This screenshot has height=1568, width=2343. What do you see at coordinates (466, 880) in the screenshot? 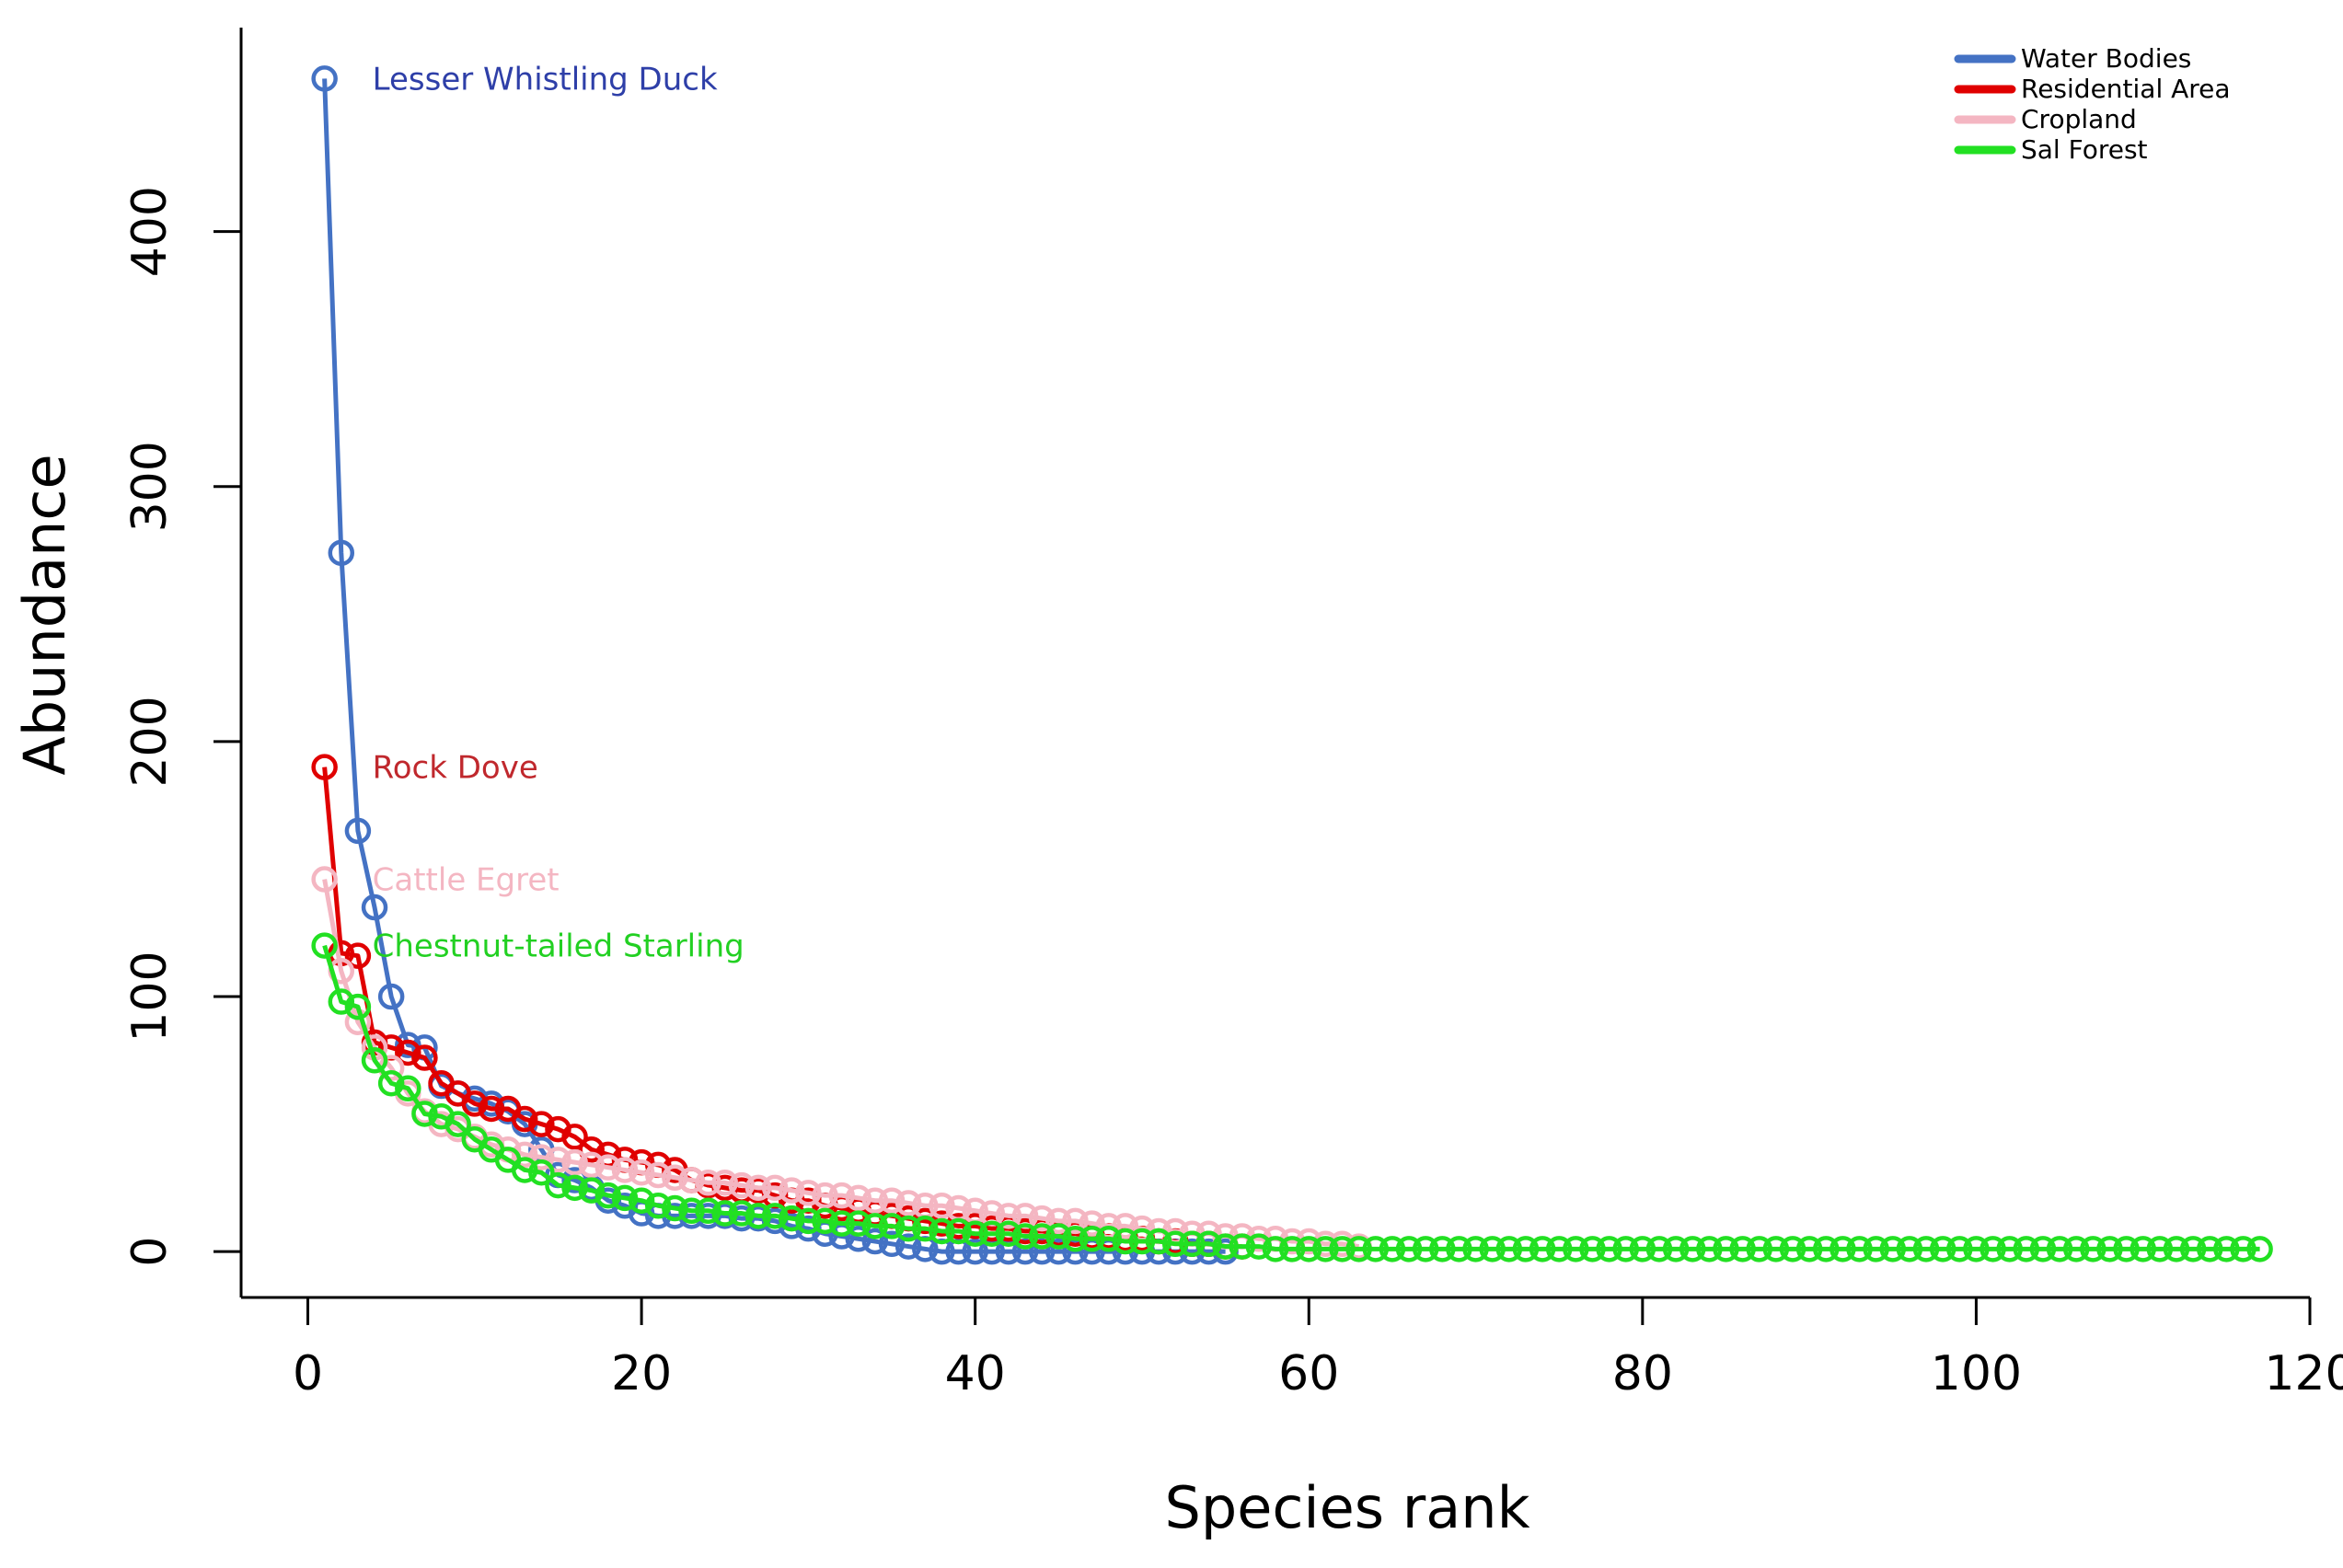
I see `annotation-label: Cattle Egret` at bounding box center [466, 880].